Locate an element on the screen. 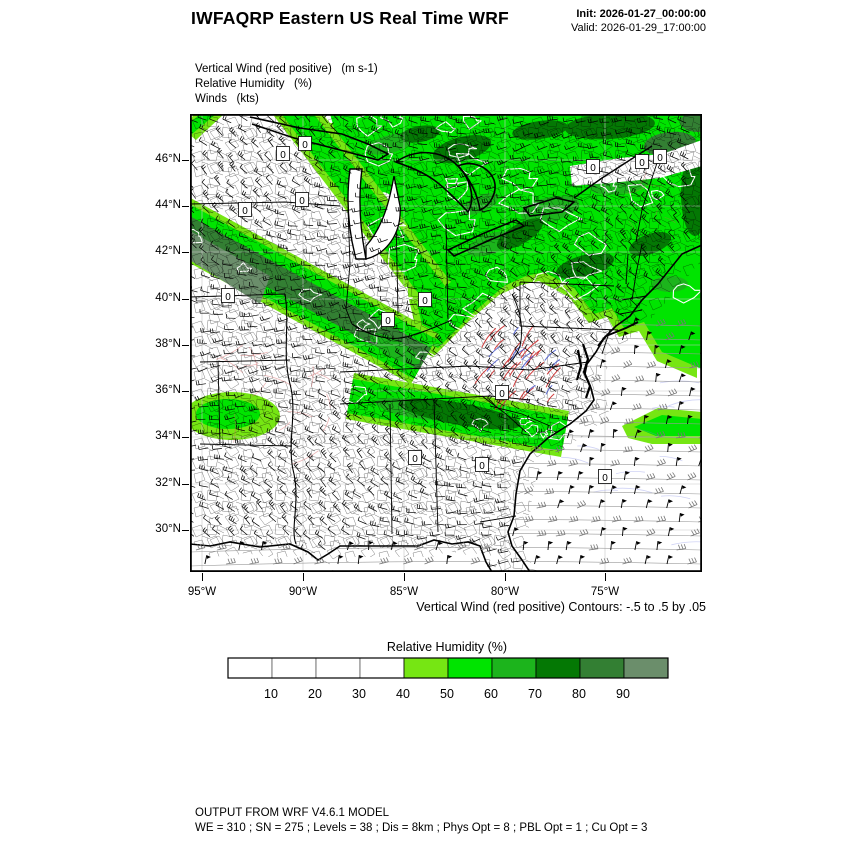 This screenshot has width=850, height=850. lat-tick-label: 36°N is located at coordinates (168, 390).